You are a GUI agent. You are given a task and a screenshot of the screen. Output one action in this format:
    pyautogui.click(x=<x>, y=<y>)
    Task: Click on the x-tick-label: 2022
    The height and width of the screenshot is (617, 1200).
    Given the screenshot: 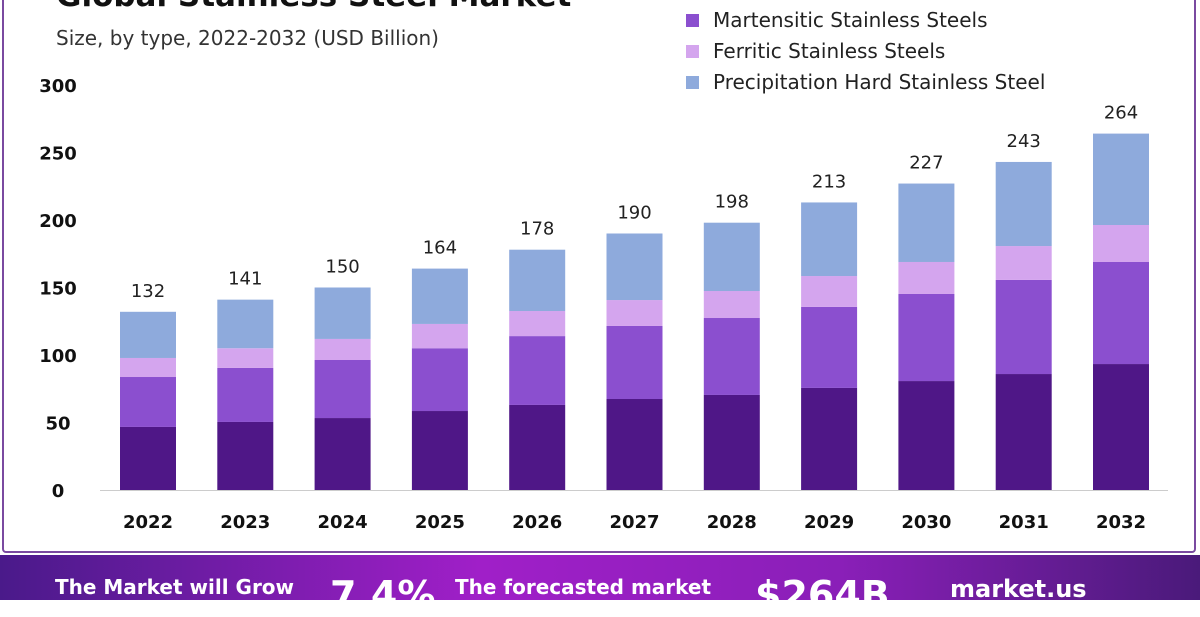 What is the action you would take?
    pyautogui.click(x=148, y=522)
    